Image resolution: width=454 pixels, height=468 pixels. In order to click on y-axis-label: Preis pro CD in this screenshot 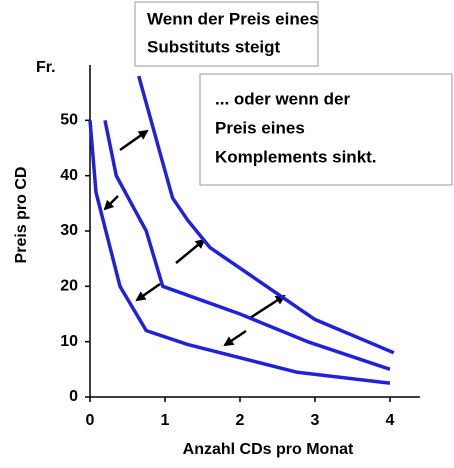, I will do `click(21, 215)`.